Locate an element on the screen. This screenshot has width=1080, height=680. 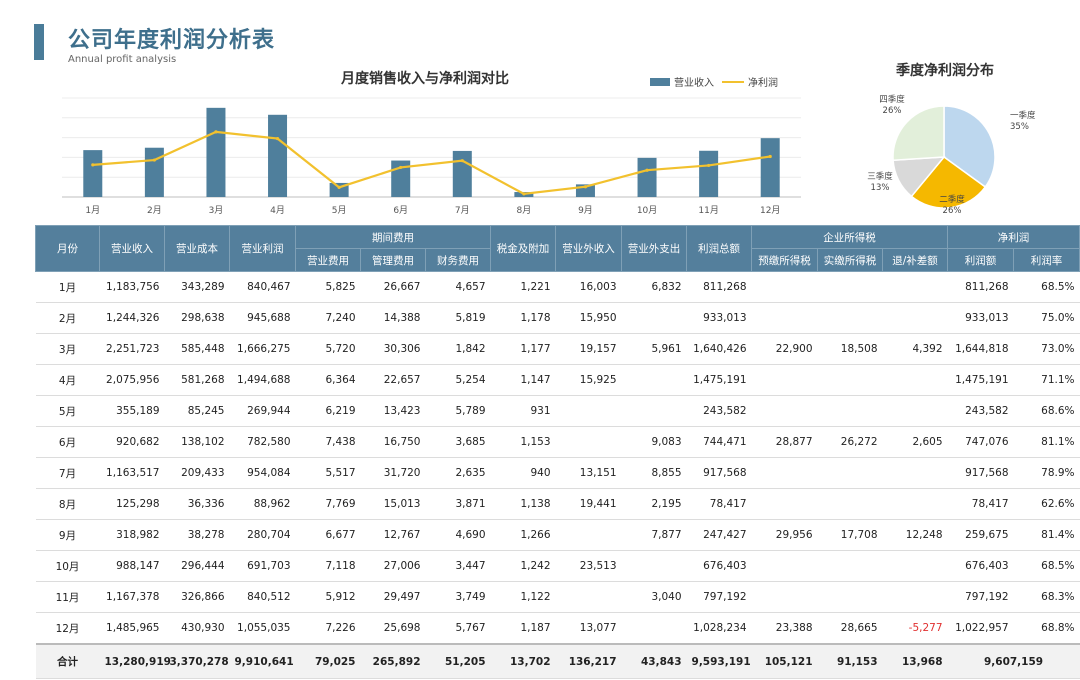
th-cost: 营业成本 is located at coordinates (197, 248).